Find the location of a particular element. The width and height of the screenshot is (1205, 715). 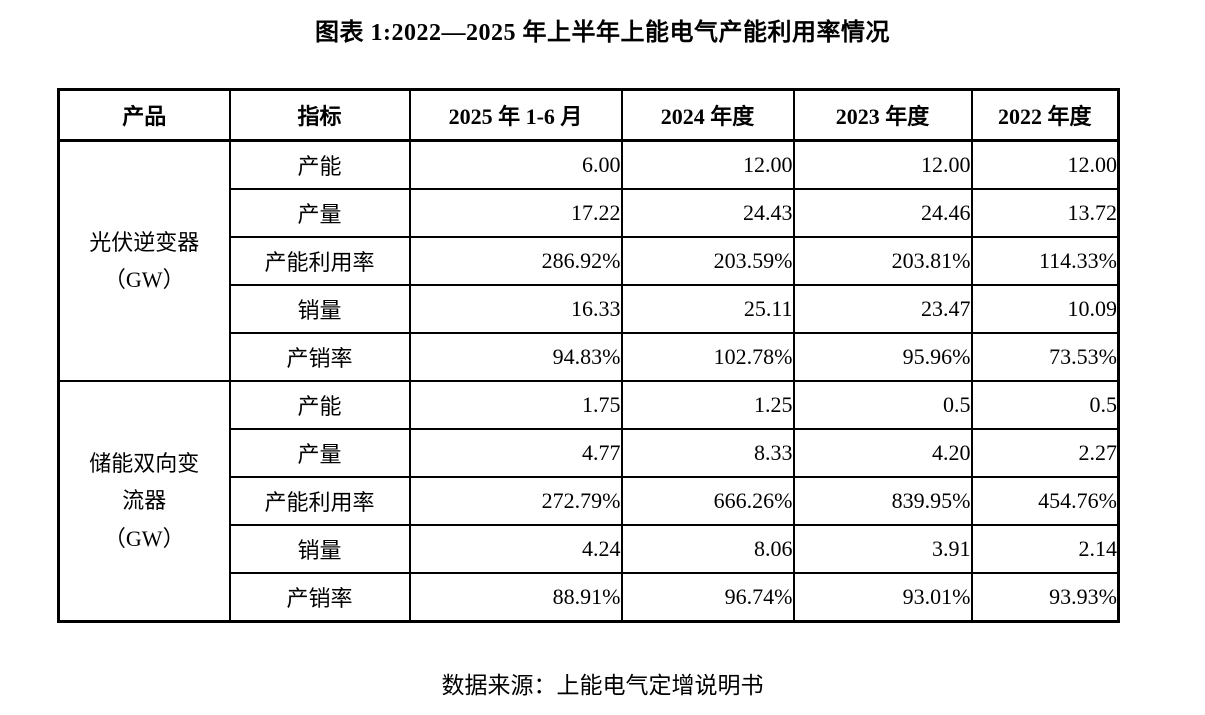

value-cell: 23.47 is located at coordinates (882, 309).